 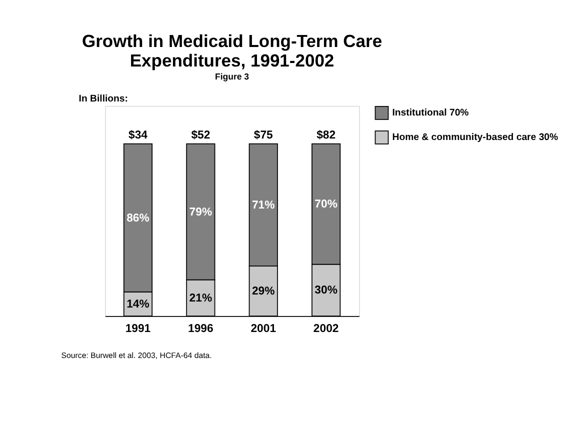 What do you see at coordinates (138, 304) in the screenshot?
I see `data-label: 14%` at bounding box center [138, 304].